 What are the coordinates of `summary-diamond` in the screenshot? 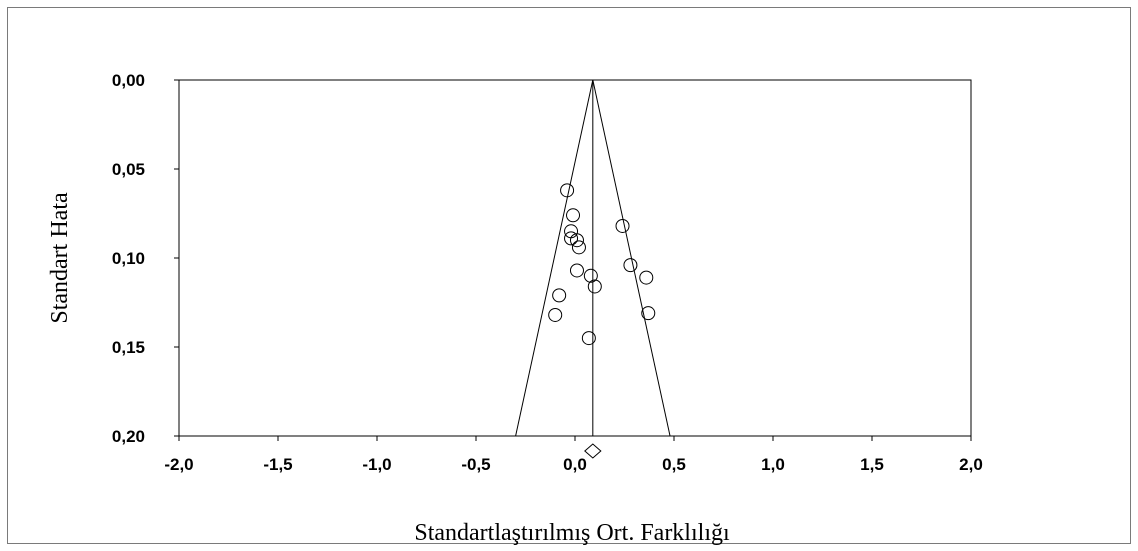 It's located at (593, 451).